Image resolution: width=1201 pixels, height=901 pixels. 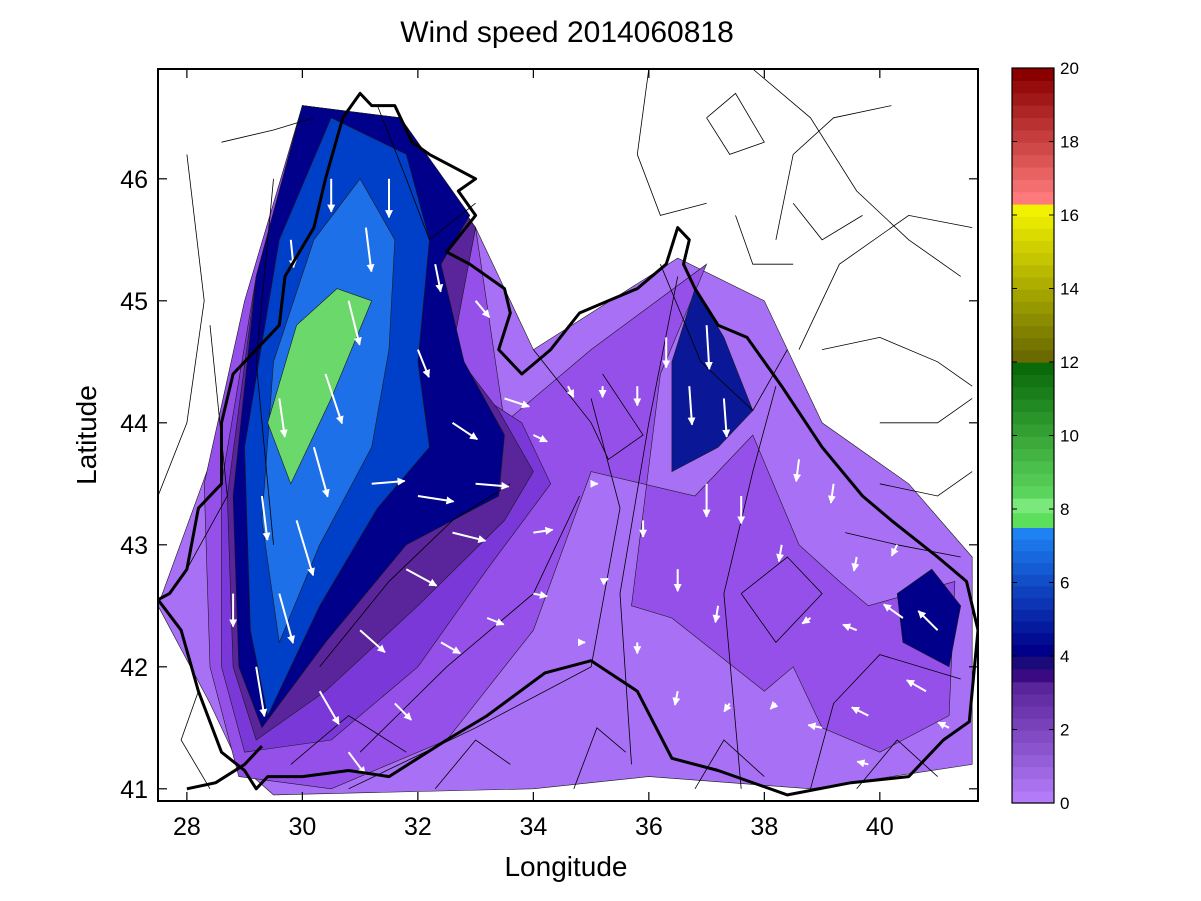 What do you see at coordinates (134, 424) in the screenshot?
I see `y-tick-label: 44` at bounding box center [134, 424].